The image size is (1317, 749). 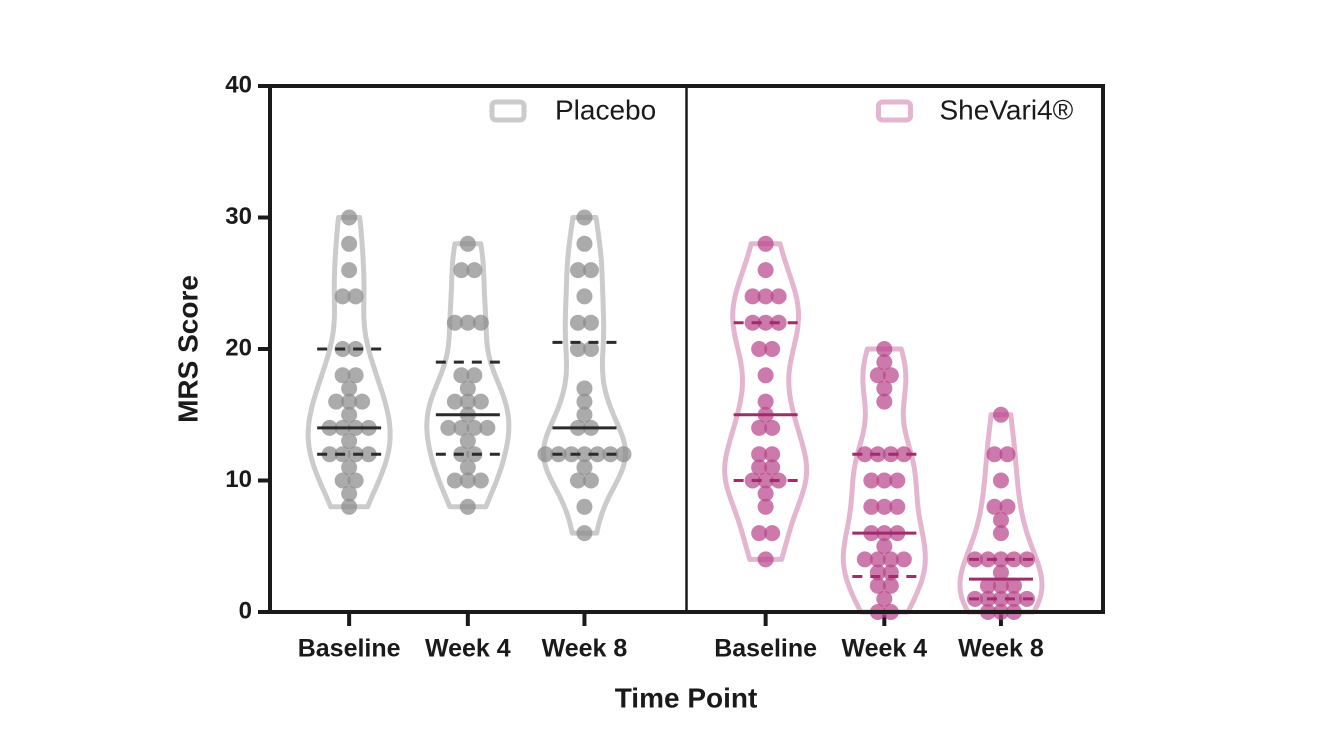 I want to click on y-tick-label: 20, so click(x=238, y=347).